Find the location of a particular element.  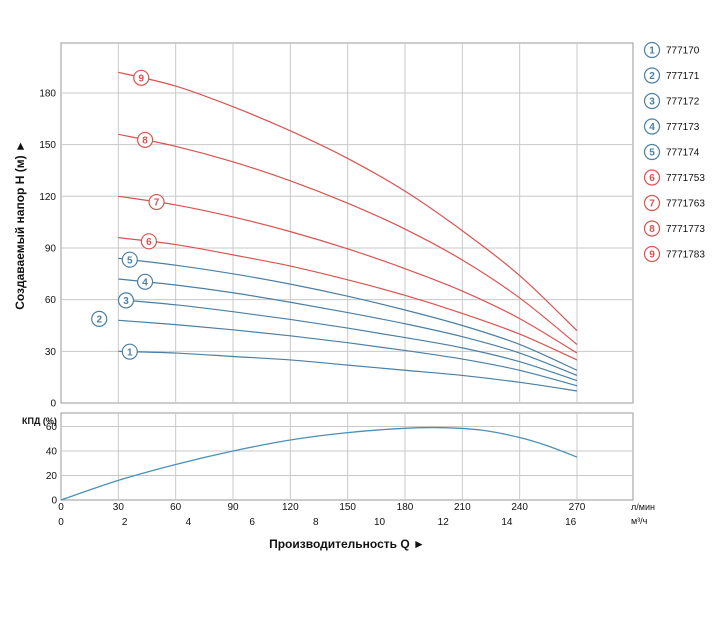

legend-marker-number-3: 3 is located at coordinates (652, 102).